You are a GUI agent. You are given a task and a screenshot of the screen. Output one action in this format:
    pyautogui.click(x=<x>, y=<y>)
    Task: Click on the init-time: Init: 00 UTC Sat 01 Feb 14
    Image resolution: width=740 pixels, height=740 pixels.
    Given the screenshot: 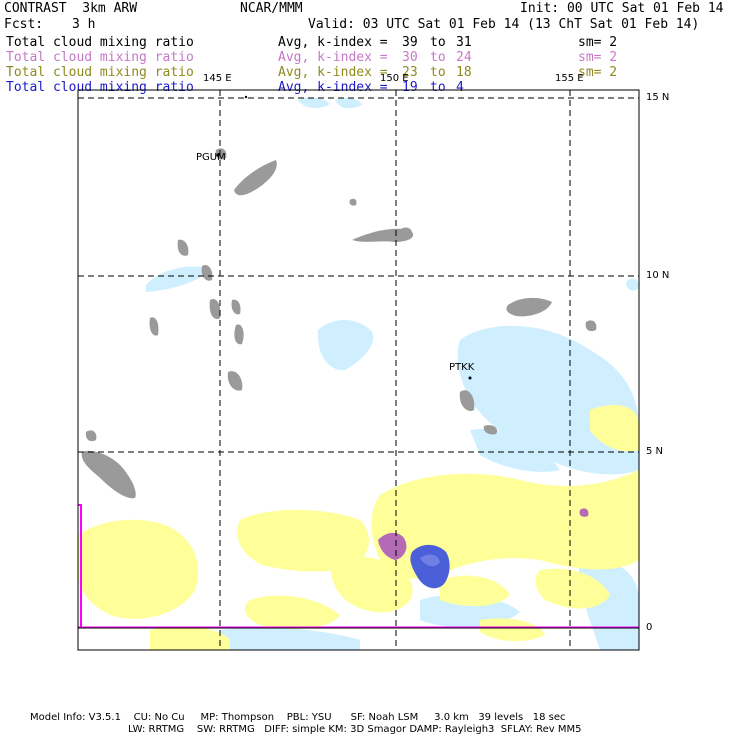 What is the action you would take?
    pyautogui.click(x=622, y=8)
    